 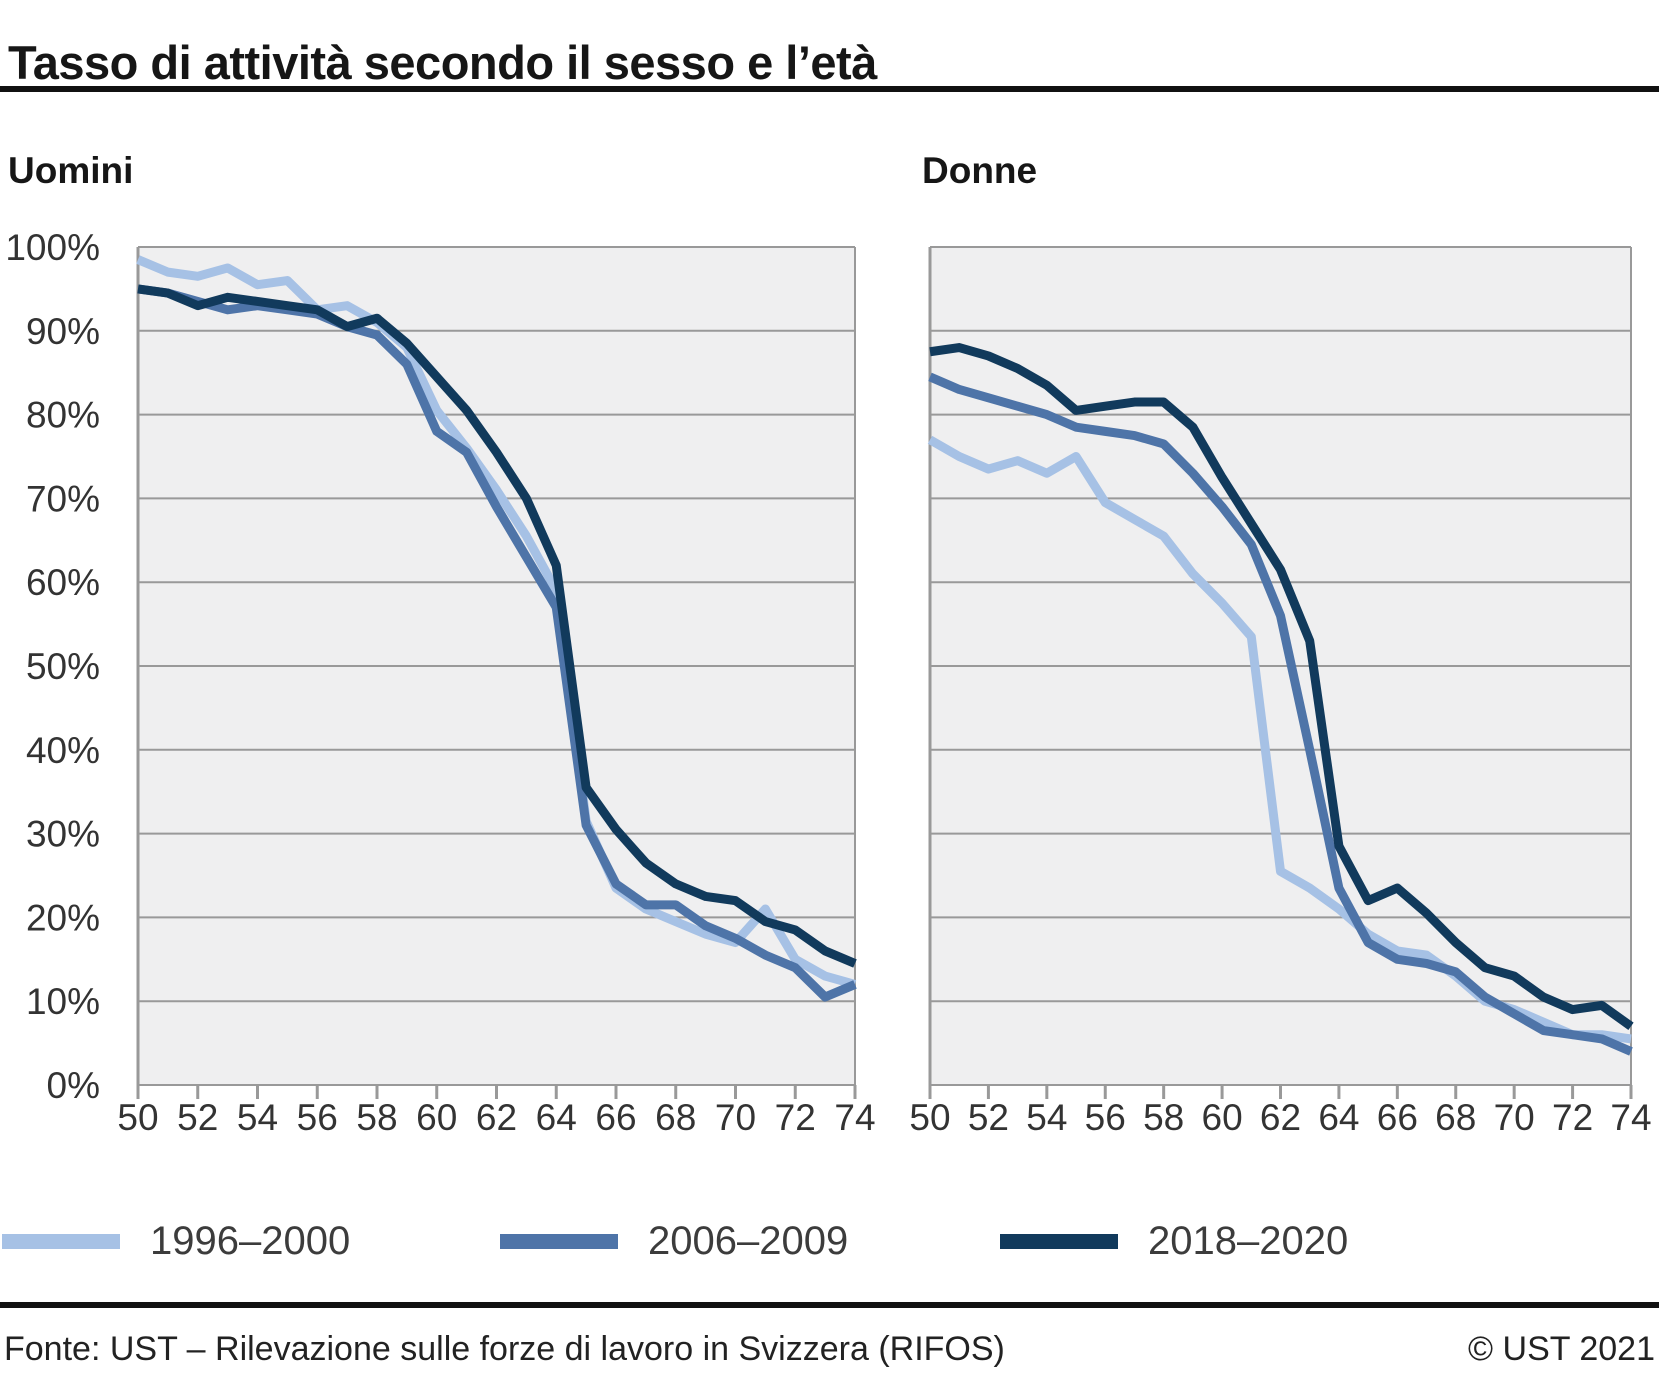 I want to click on y-tick-label: 30%, so click(x=63, y=834).